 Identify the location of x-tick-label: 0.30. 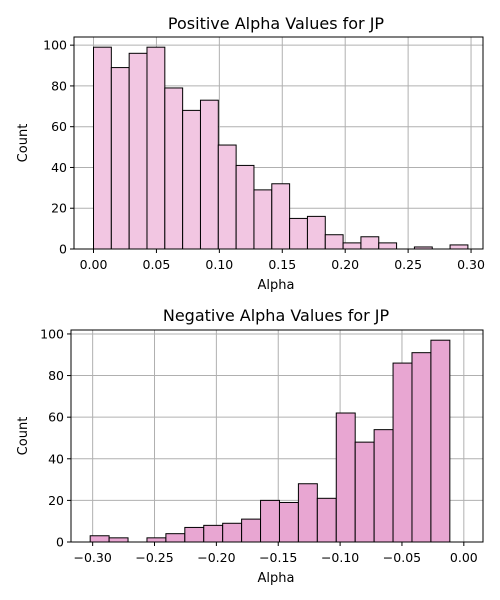
(471, 264).